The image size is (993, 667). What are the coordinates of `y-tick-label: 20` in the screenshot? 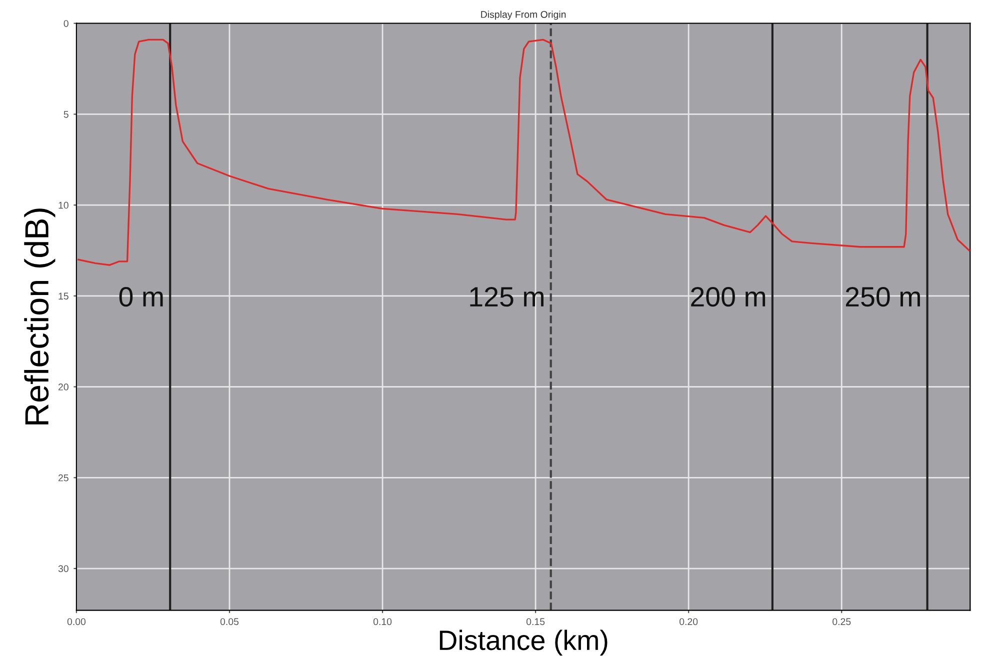 It's located at (63, 387).